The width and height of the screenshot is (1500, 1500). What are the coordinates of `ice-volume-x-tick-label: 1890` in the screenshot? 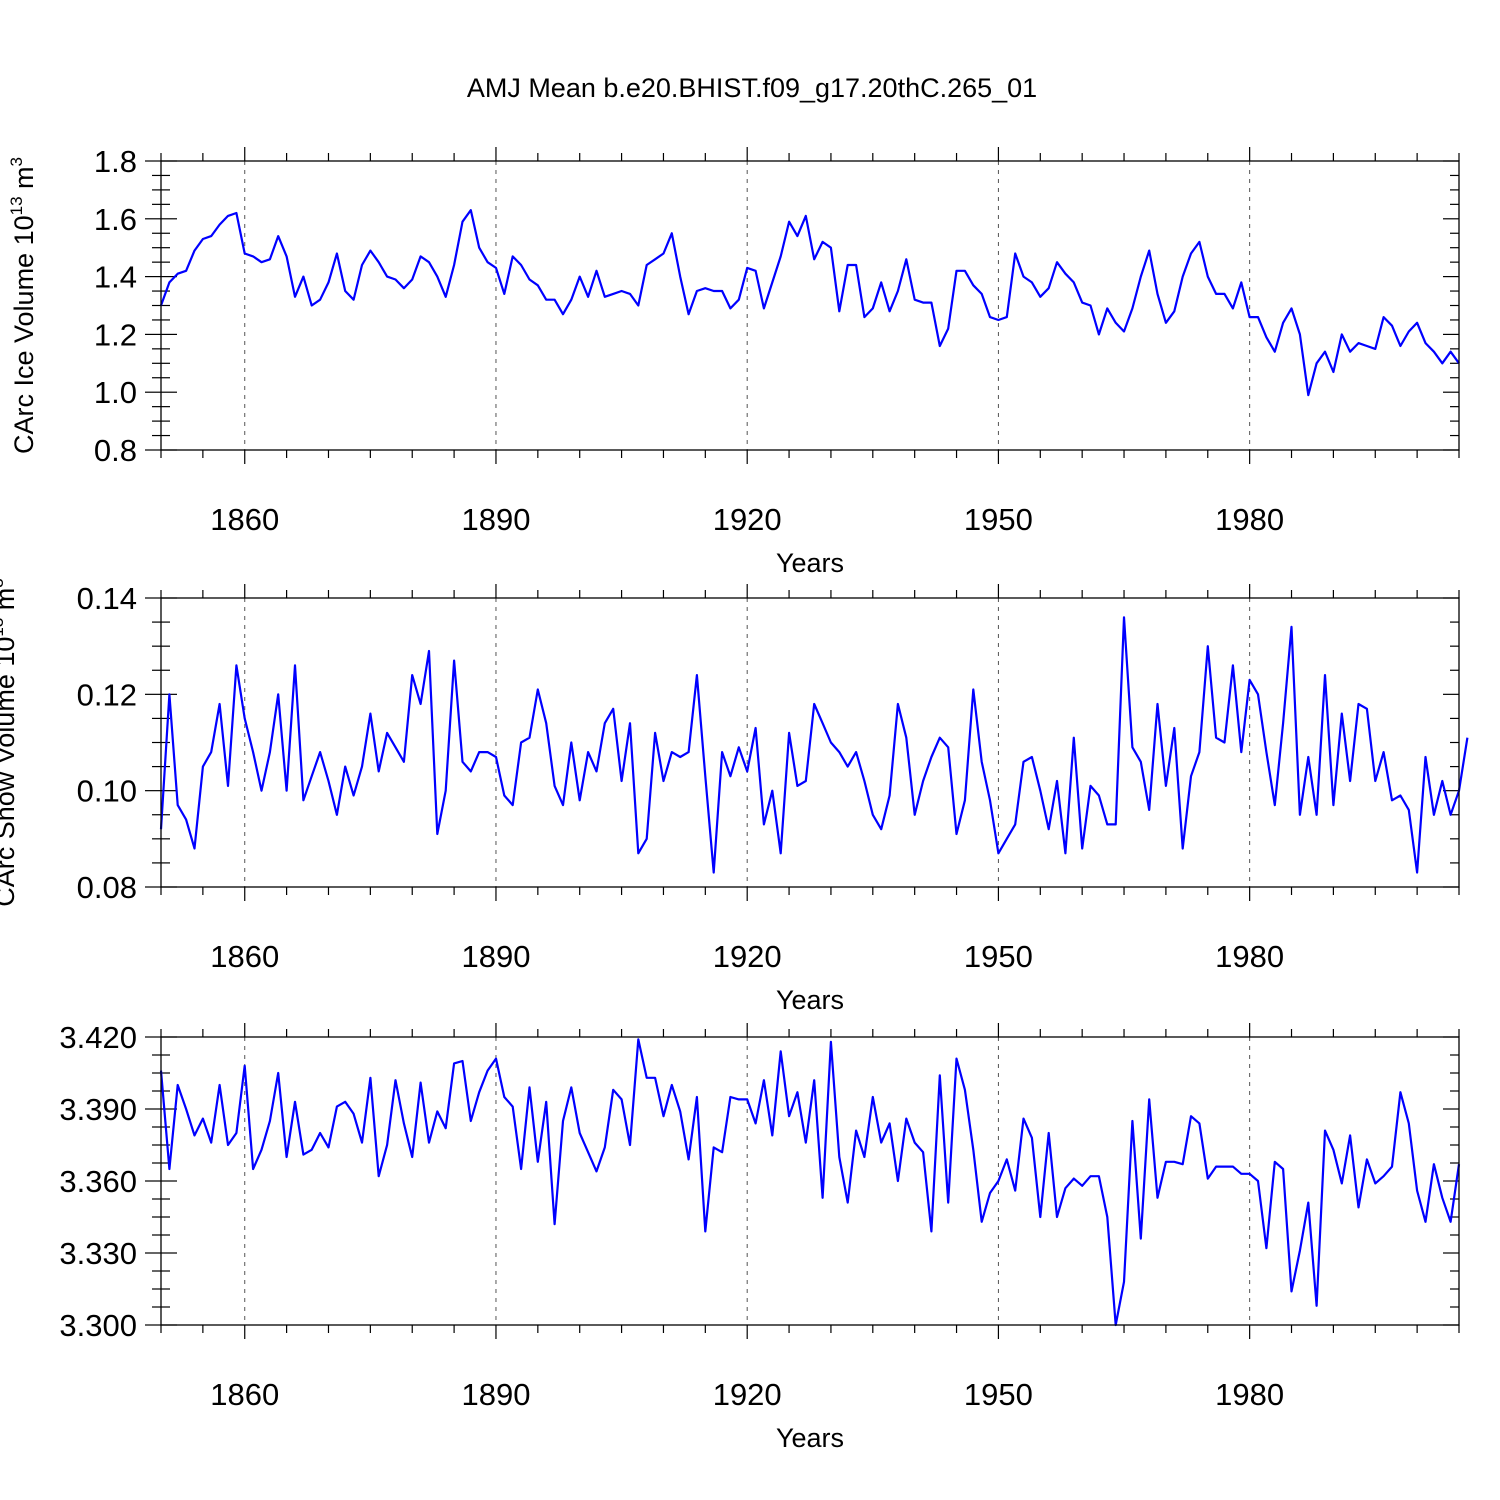 It's located at (495, 519).